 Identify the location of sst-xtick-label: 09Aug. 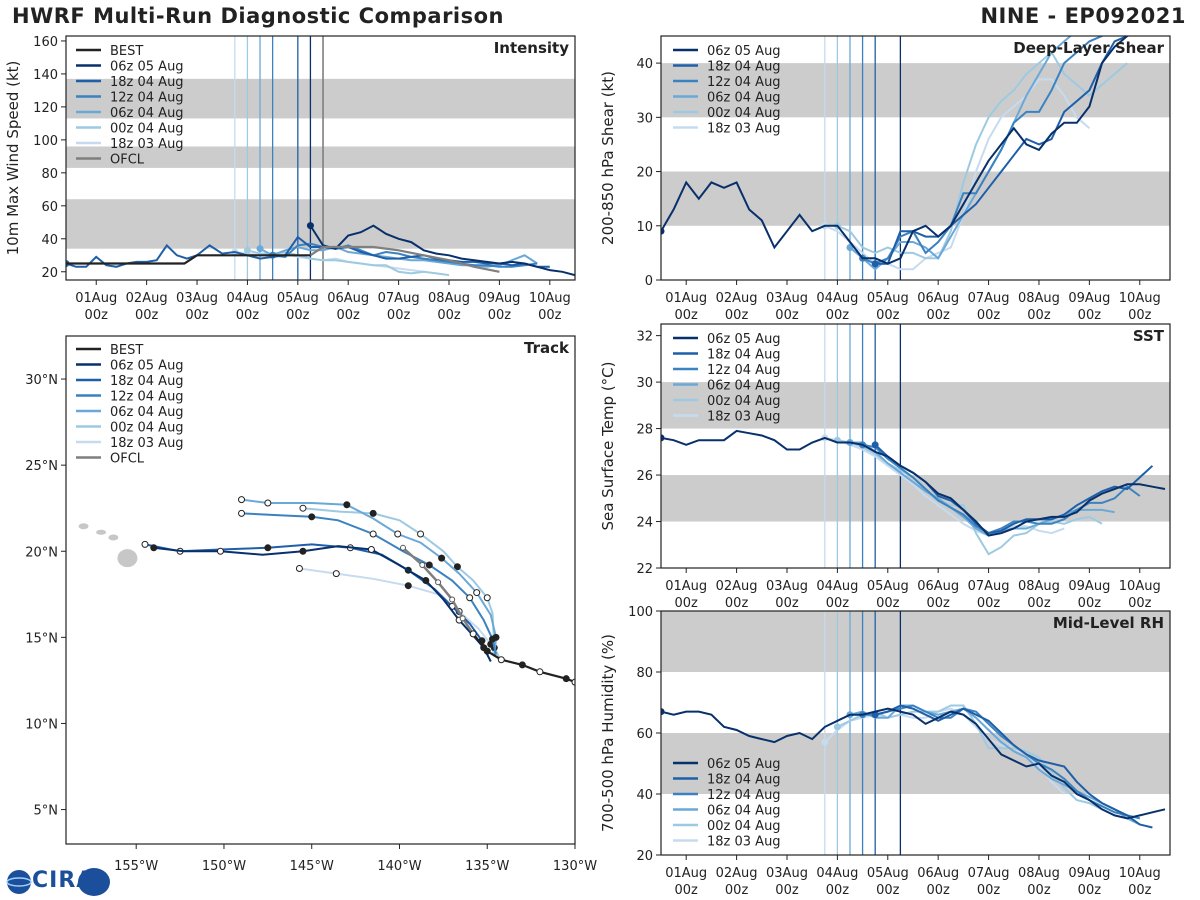
(1089, 586).